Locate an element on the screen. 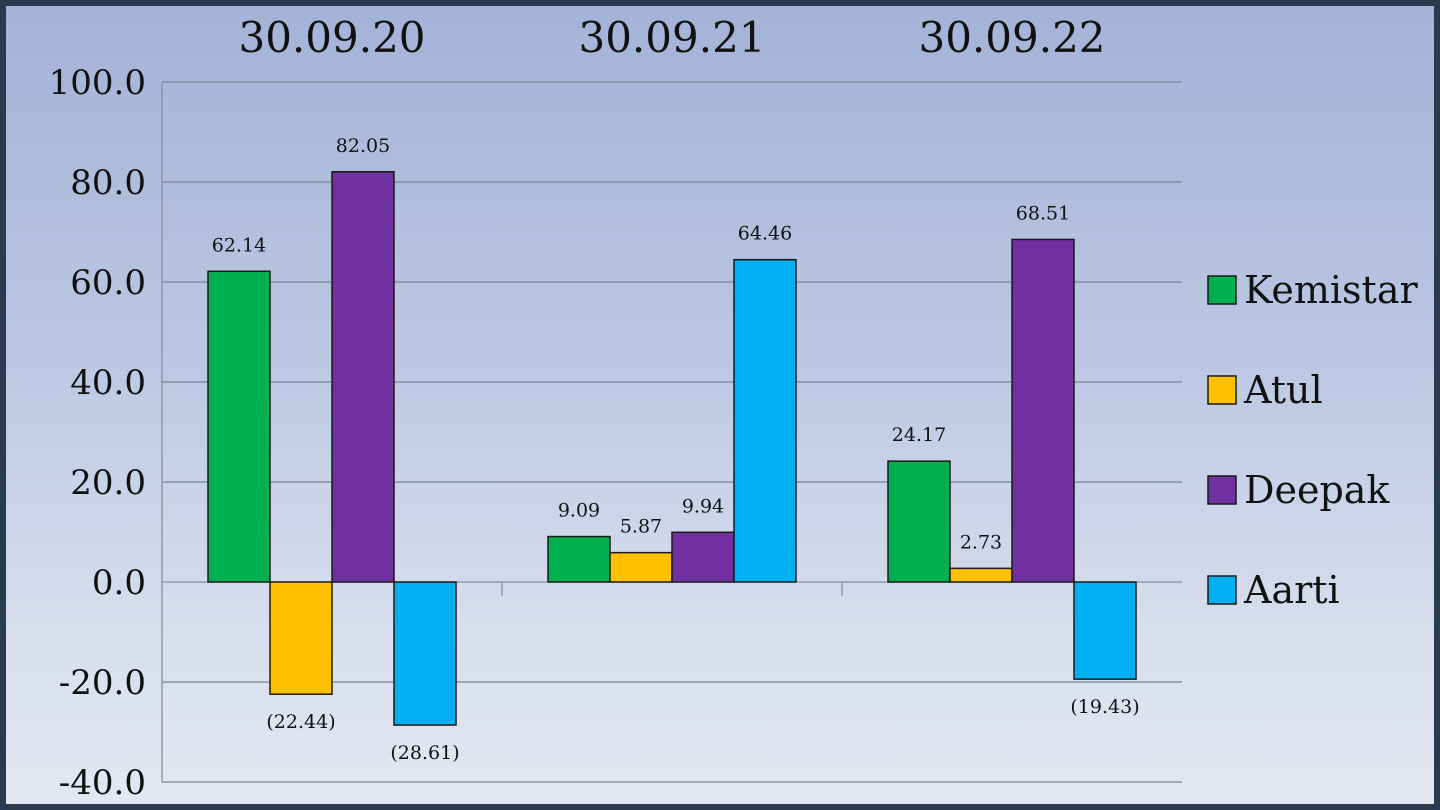 The height and width of the screenshot is (810, 1440). y-tick-label: 80.0 is located at coordinates (108, 183).